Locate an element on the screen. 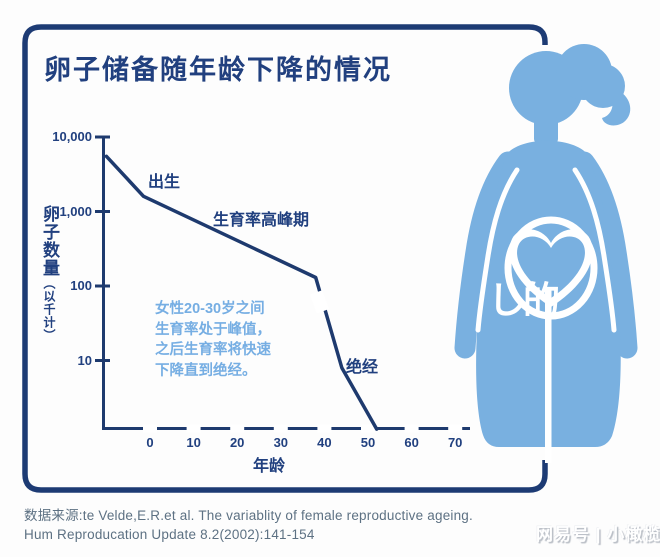 The height and width of the screenshot is (557, 660). figure-arm-gap-right is located at coordinates (594, 250).